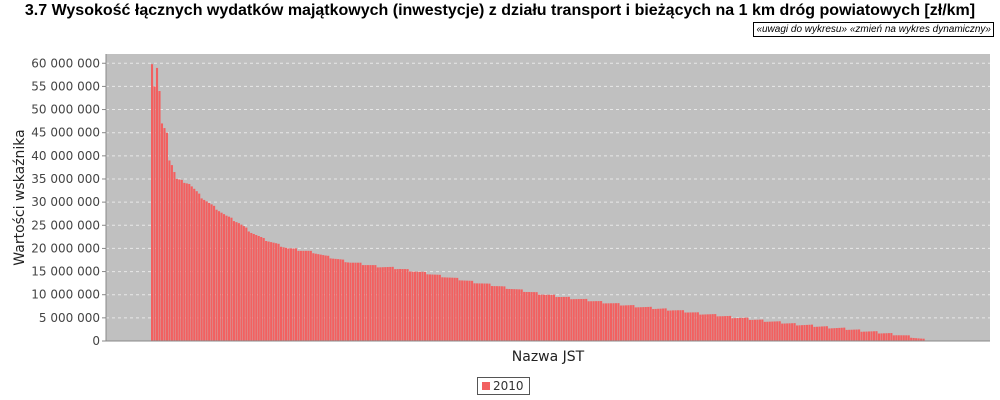 The height and width of the screenshot is (400, 1000). What do you see at coordinates (65, 248) in the screenshot?
I see `y-tick-label: 20 000 000` at bounding box center [65, 248].